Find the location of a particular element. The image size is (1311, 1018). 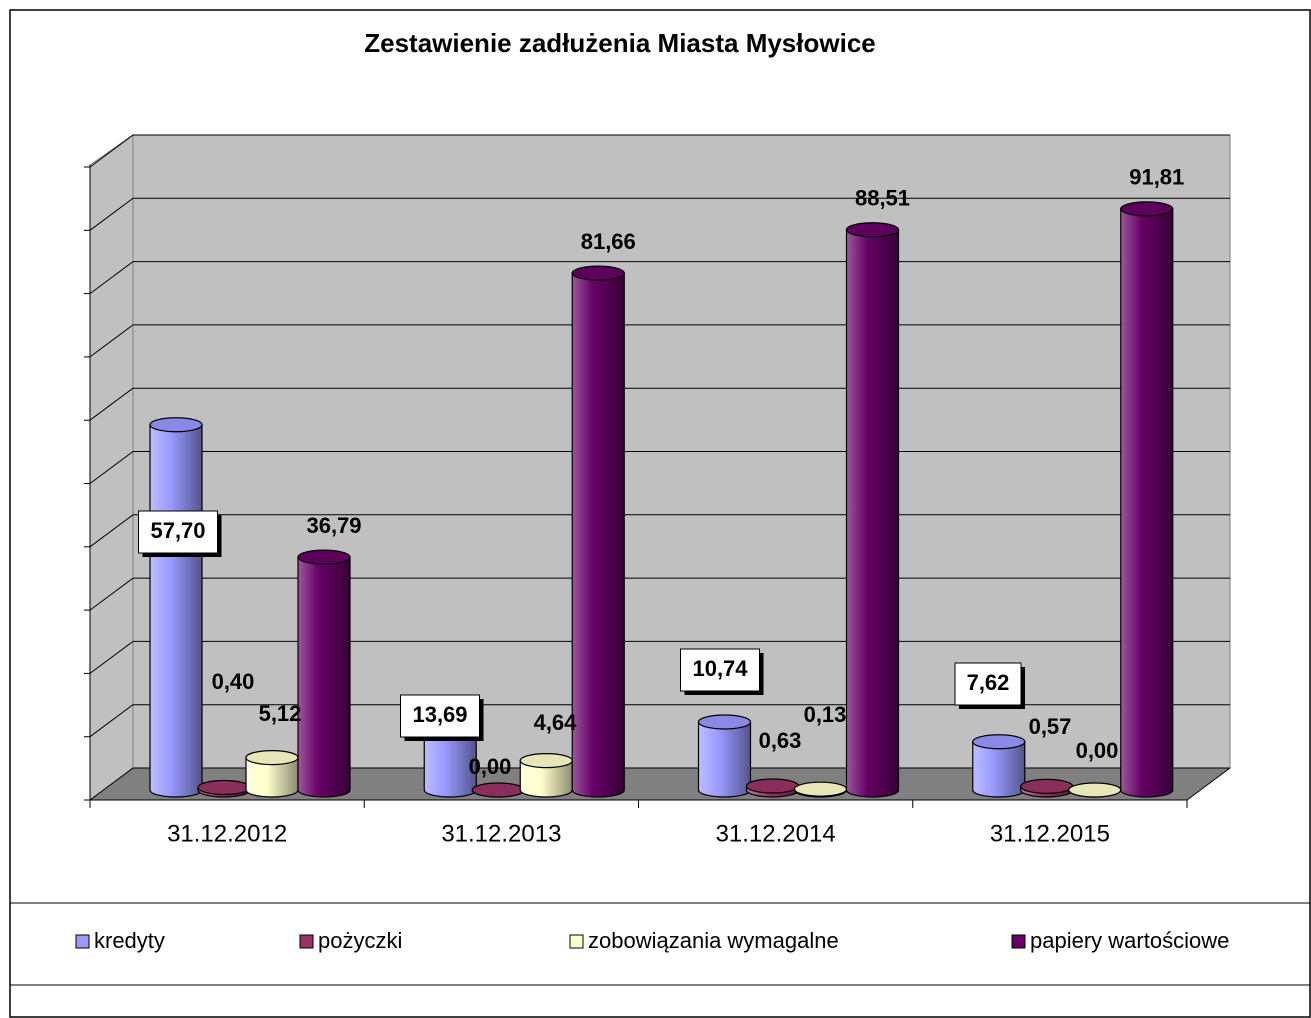

data-label: 91,81 is located at coordinates (1156, 177).